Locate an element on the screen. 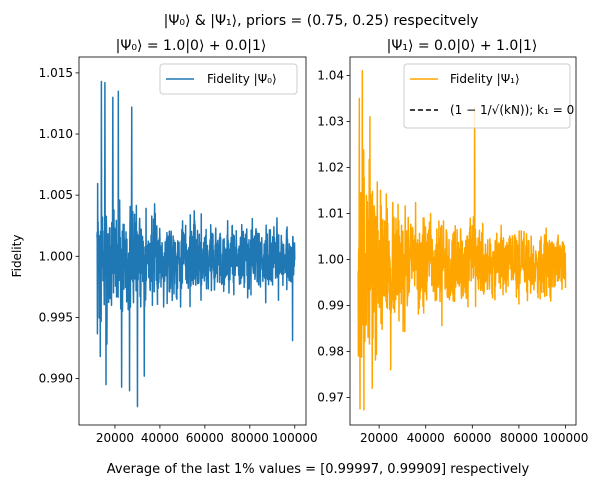 The image size is (600, 485). right-y-tick-label: 1.00 is located at coordinates (330, 259).